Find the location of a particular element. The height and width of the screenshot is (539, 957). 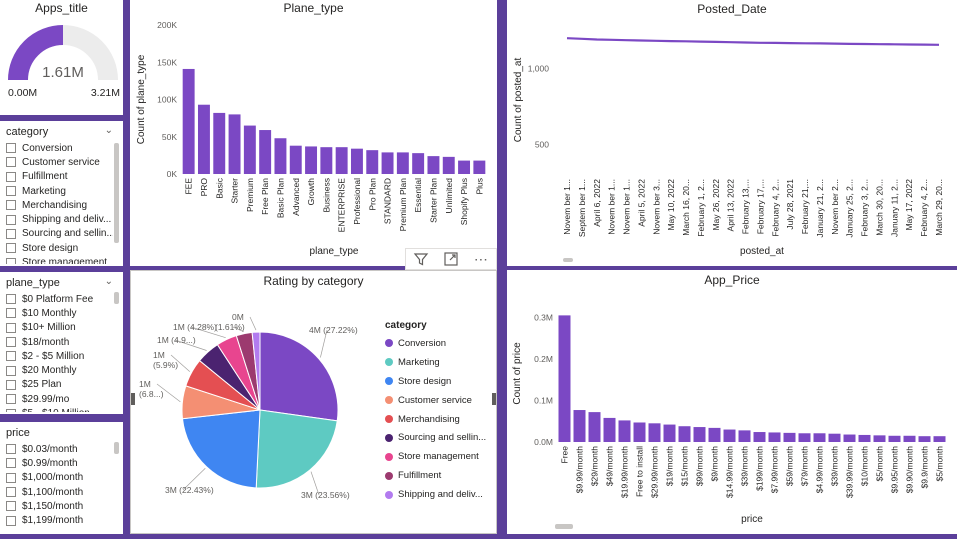

slicer-item: Store design is located at coordinates (59, 248).